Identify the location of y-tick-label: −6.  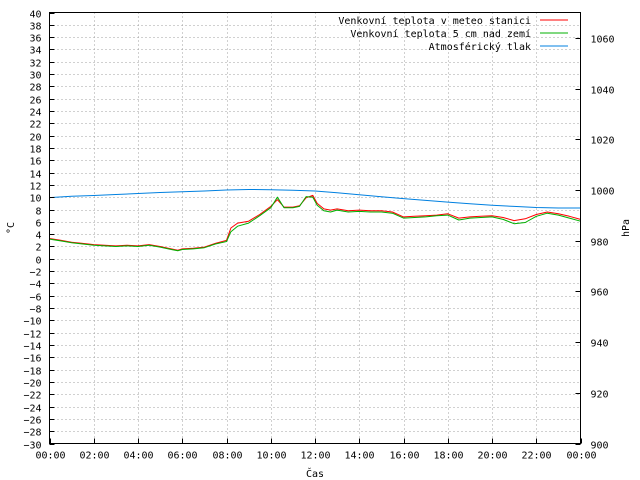
(35, 298).